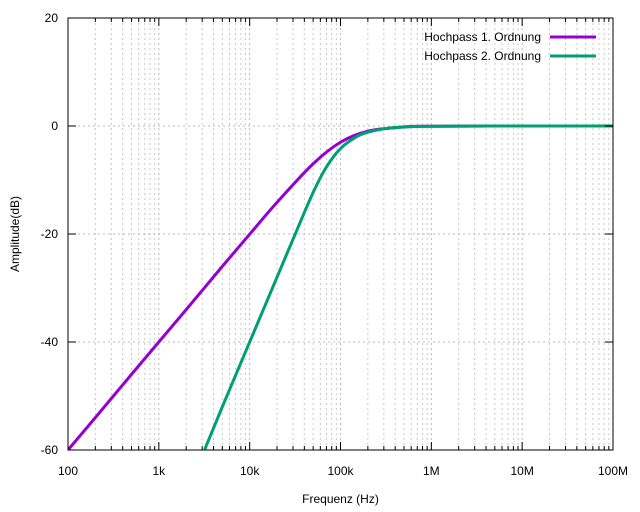  Describe the element at coordinates (340, 471) in the screenshot. I see `x-tick-label: 100k` at that location.